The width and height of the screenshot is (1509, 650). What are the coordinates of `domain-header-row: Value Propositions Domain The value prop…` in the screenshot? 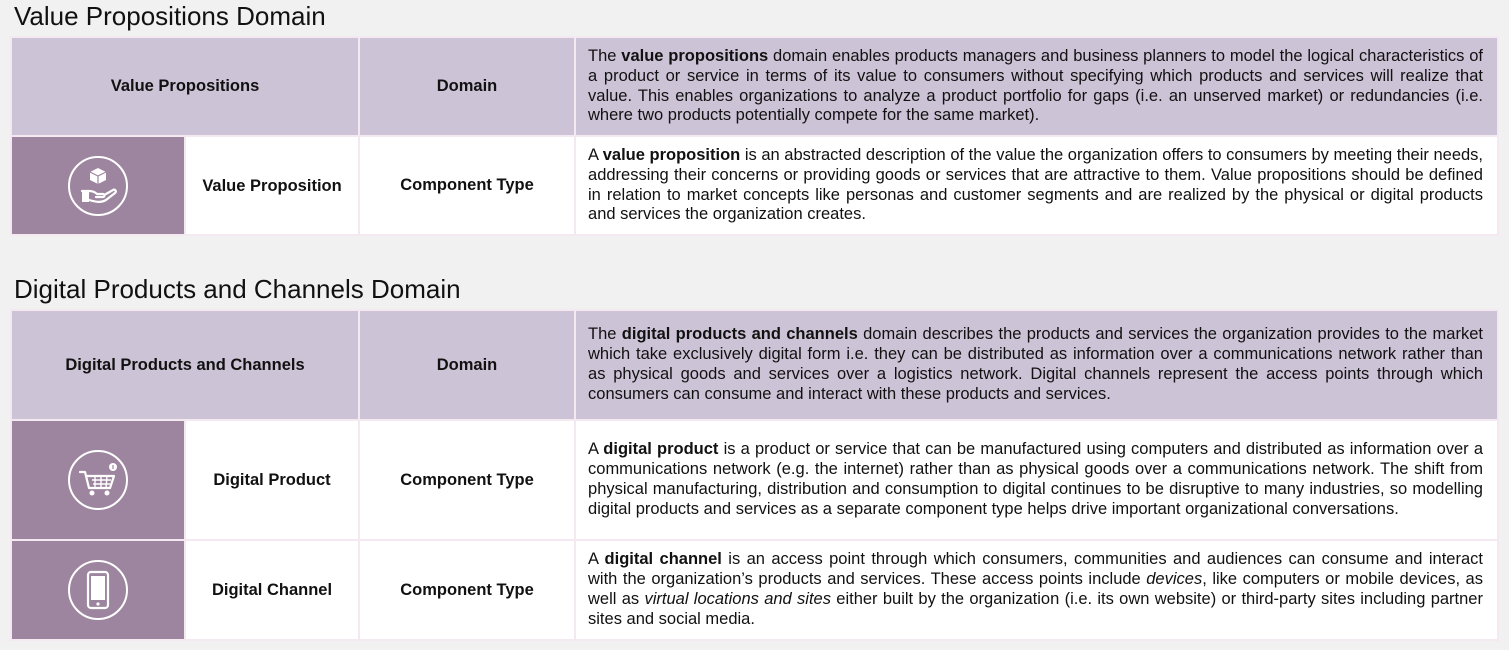 It's located at (754, 86).